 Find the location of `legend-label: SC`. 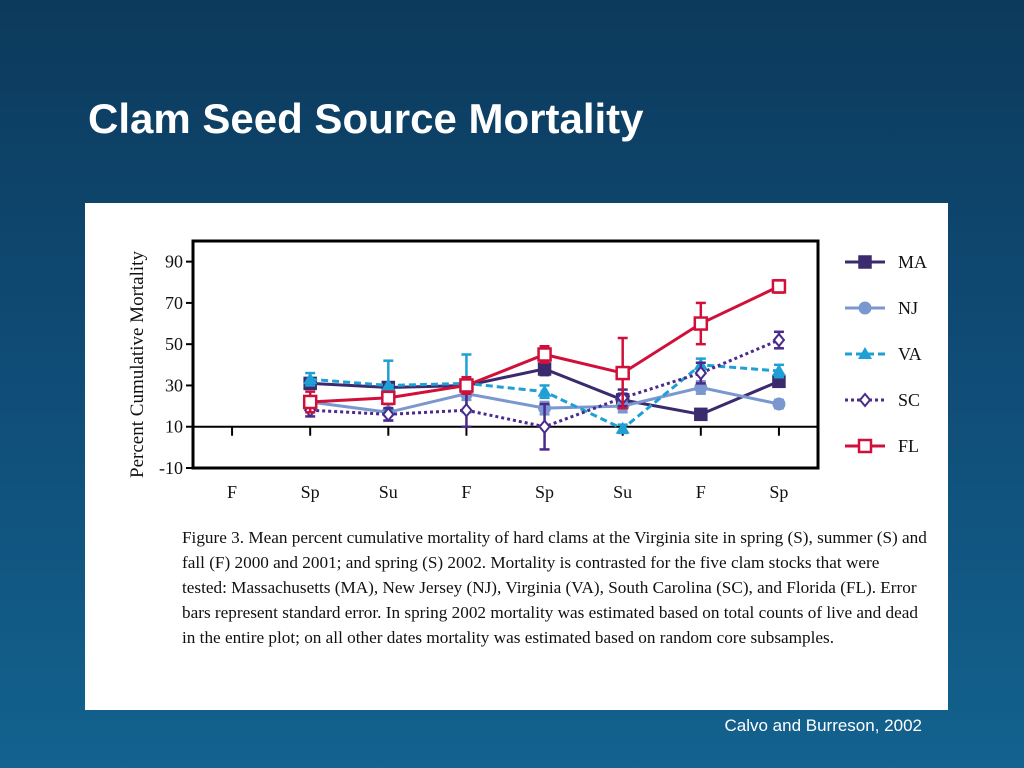

legend-label: SC is located at coordinates (909, 400).